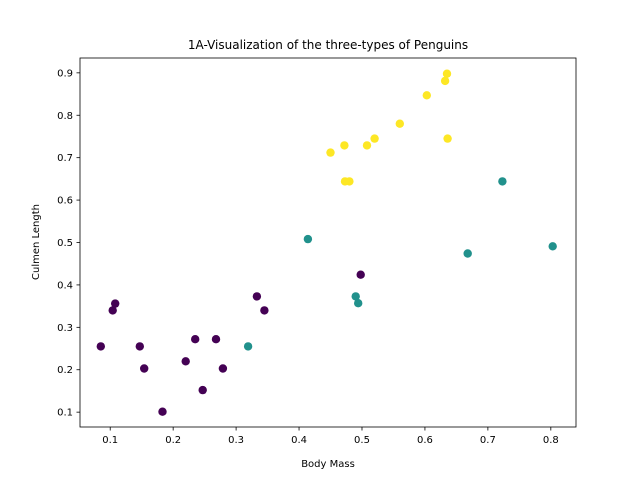  What do you see at coordinates (299, 440) in the screenshot?
I see `x-tick-label: 0.4` at bounding box center [299, 440].